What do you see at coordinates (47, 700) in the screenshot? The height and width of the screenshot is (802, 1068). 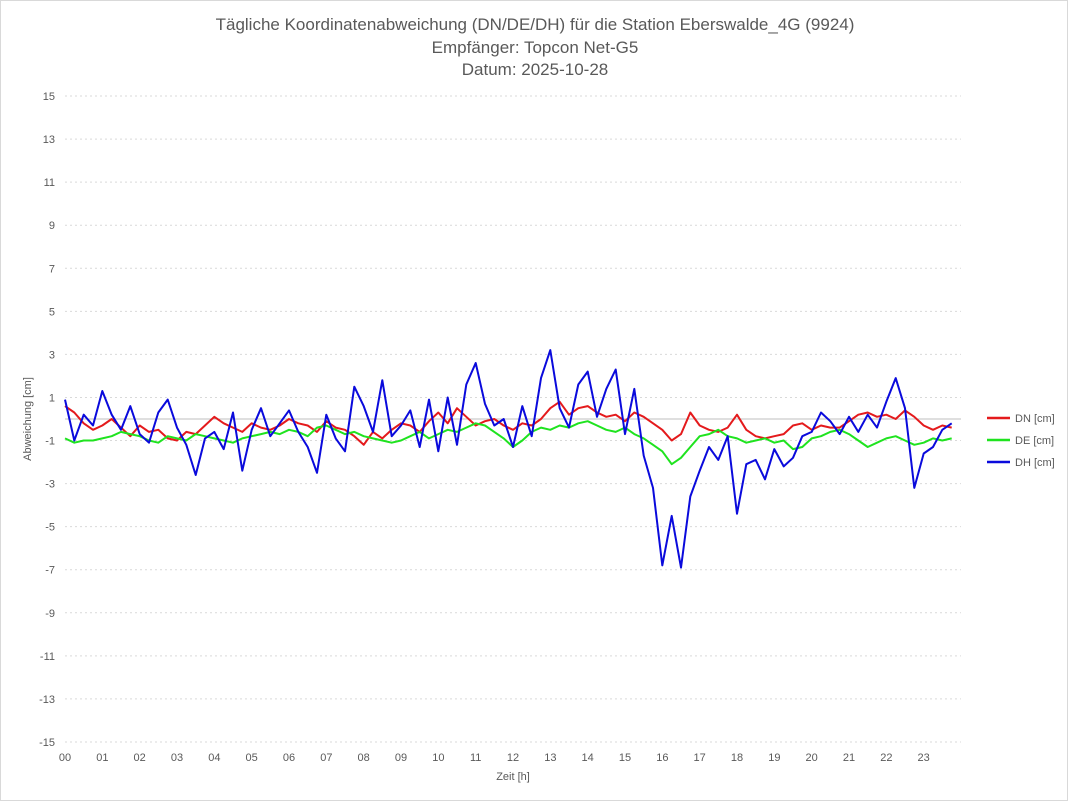 I see `y-tick-label: -13` at bounding box center [47, 700].